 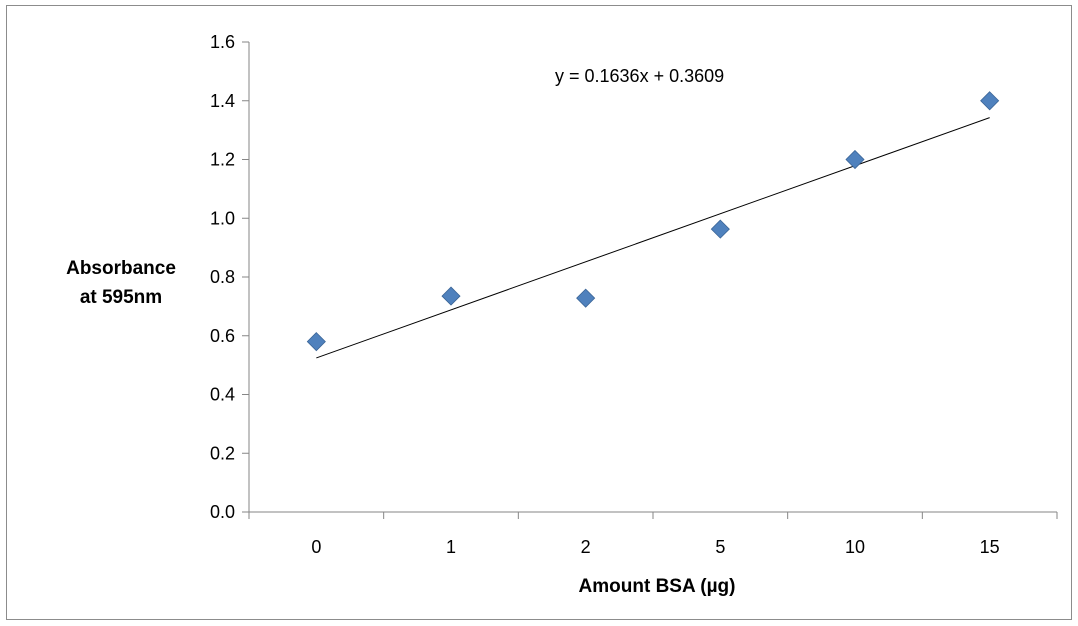 What do you see at coordinates (121, 297) in the screenshot?
I see `y-axis-label-line-2: at 595nm` at bounding box center [121, 297].